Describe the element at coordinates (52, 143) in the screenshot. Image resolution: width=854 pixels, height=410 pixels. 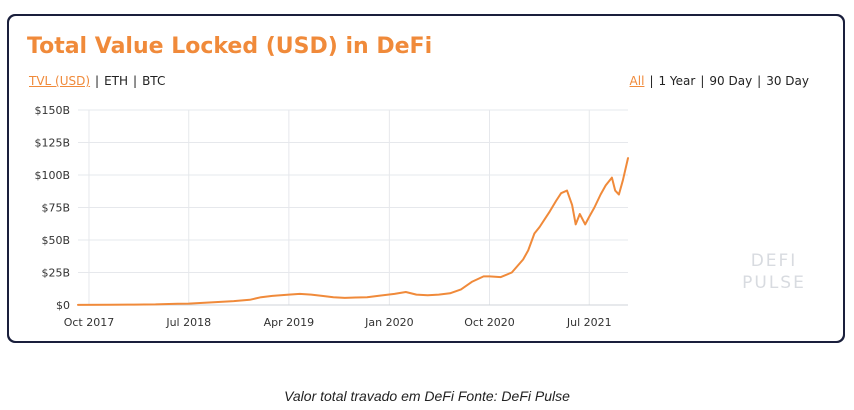
I see `y-tick-label: $125B` at that location.